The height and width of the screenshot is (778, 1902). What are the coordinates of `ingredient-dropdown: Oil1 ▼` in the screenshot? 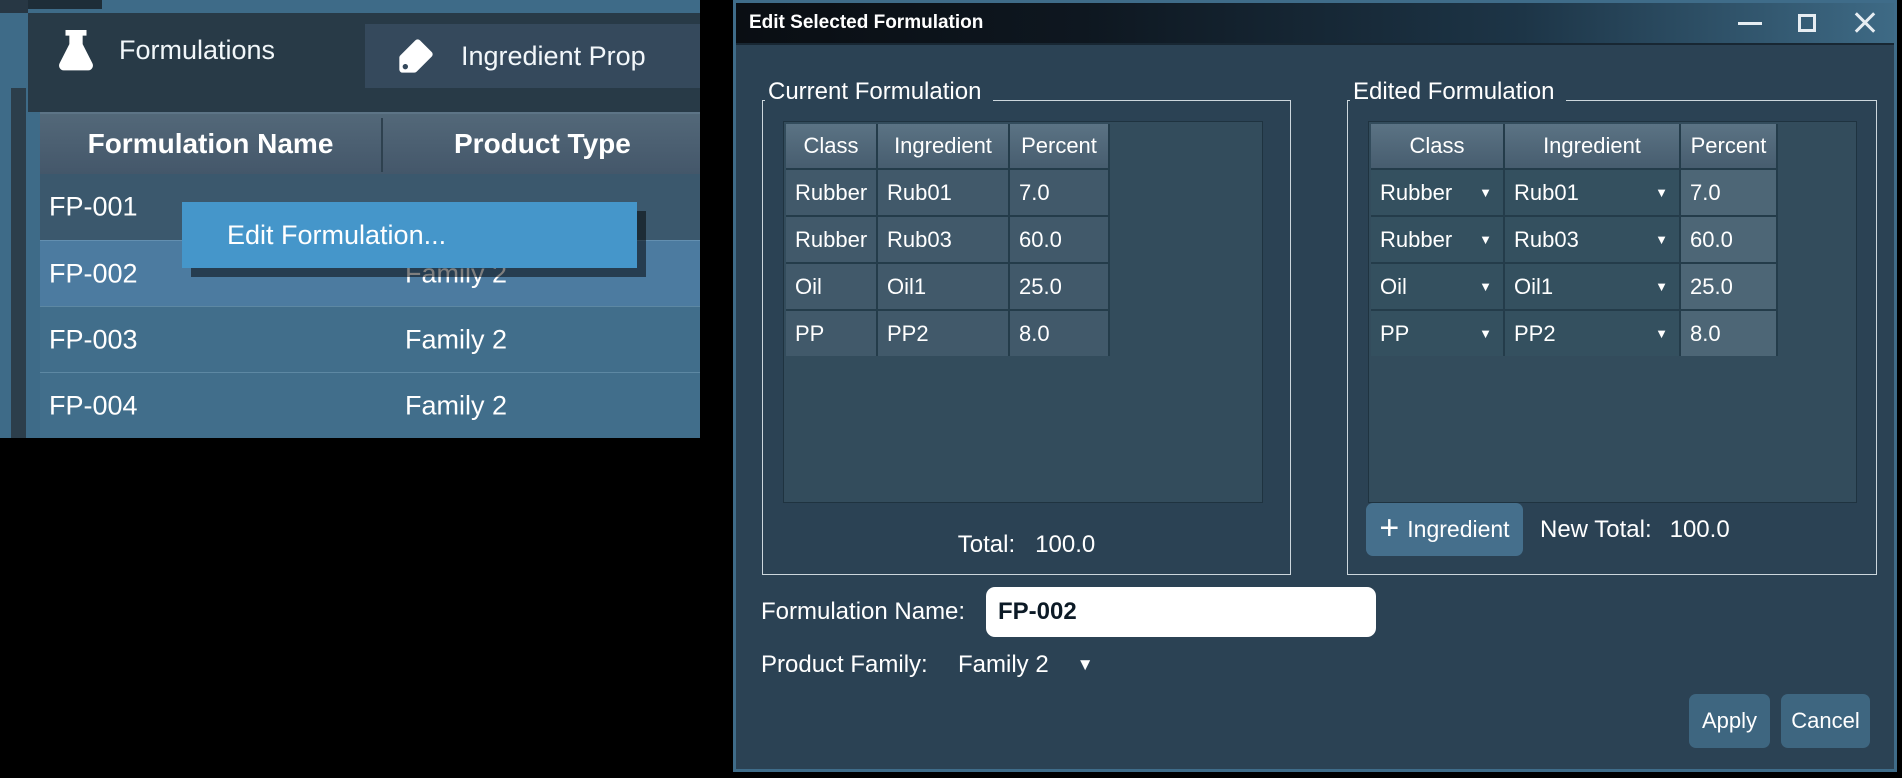 It's located at (1593, 285).